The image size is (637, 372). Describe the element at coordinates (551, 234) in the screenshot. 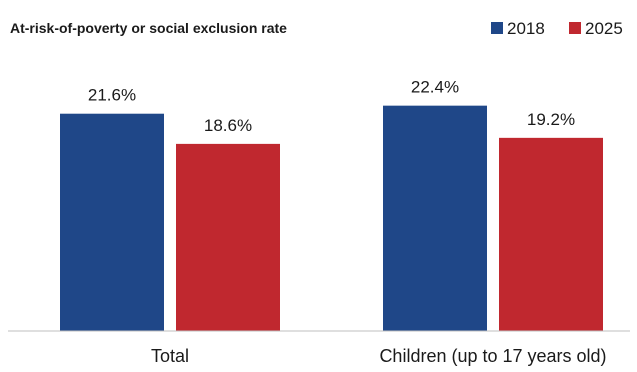

I see `bar-2025-children` at that location.